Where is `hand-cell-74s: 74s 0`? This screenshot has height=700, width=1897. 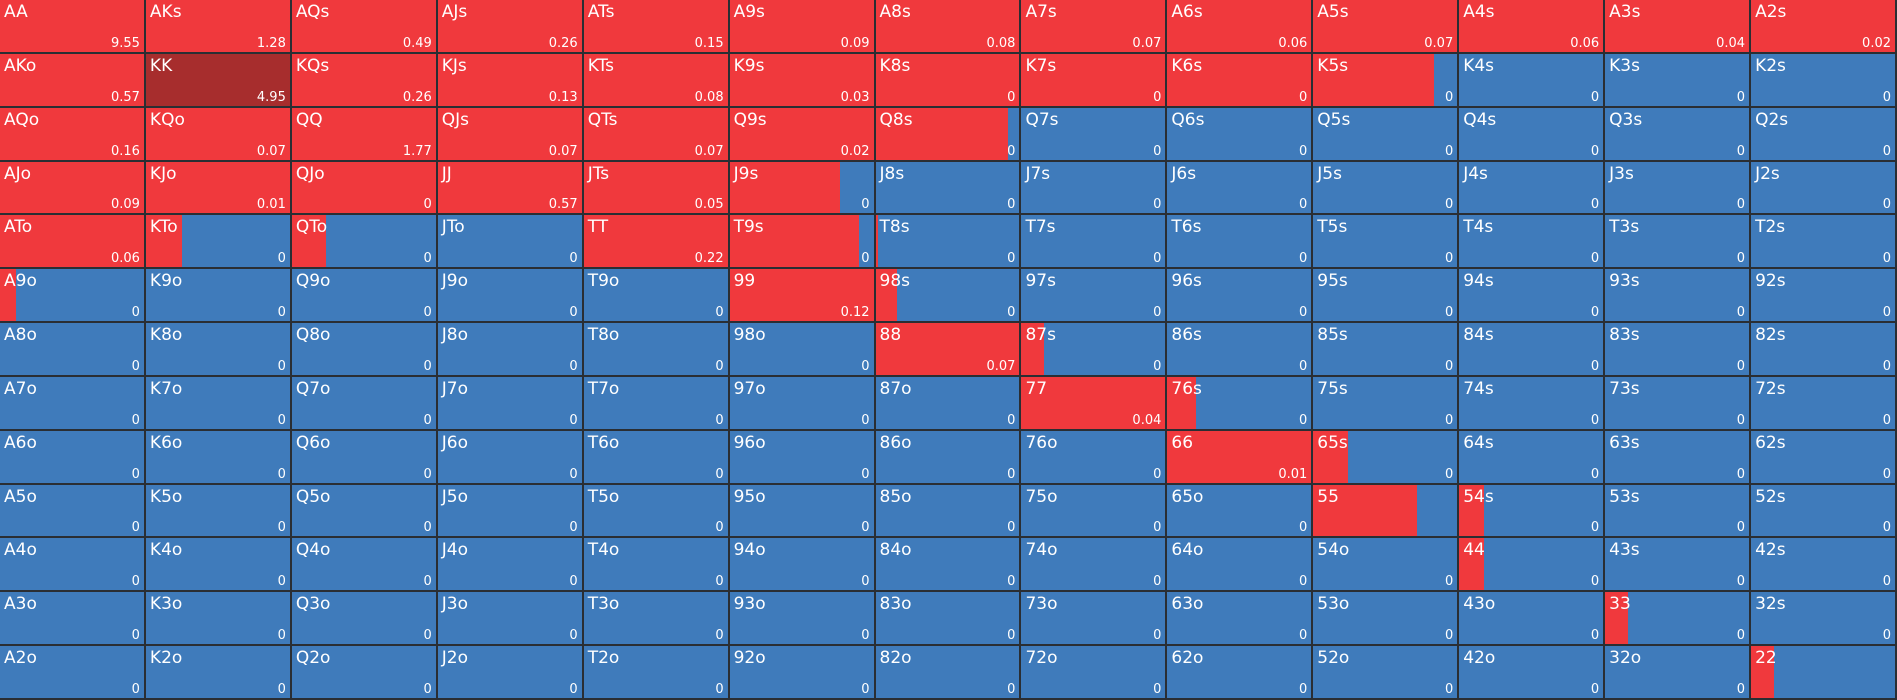
hand-cell-74s: 74s 0 is located at coordinates (1532, 403).